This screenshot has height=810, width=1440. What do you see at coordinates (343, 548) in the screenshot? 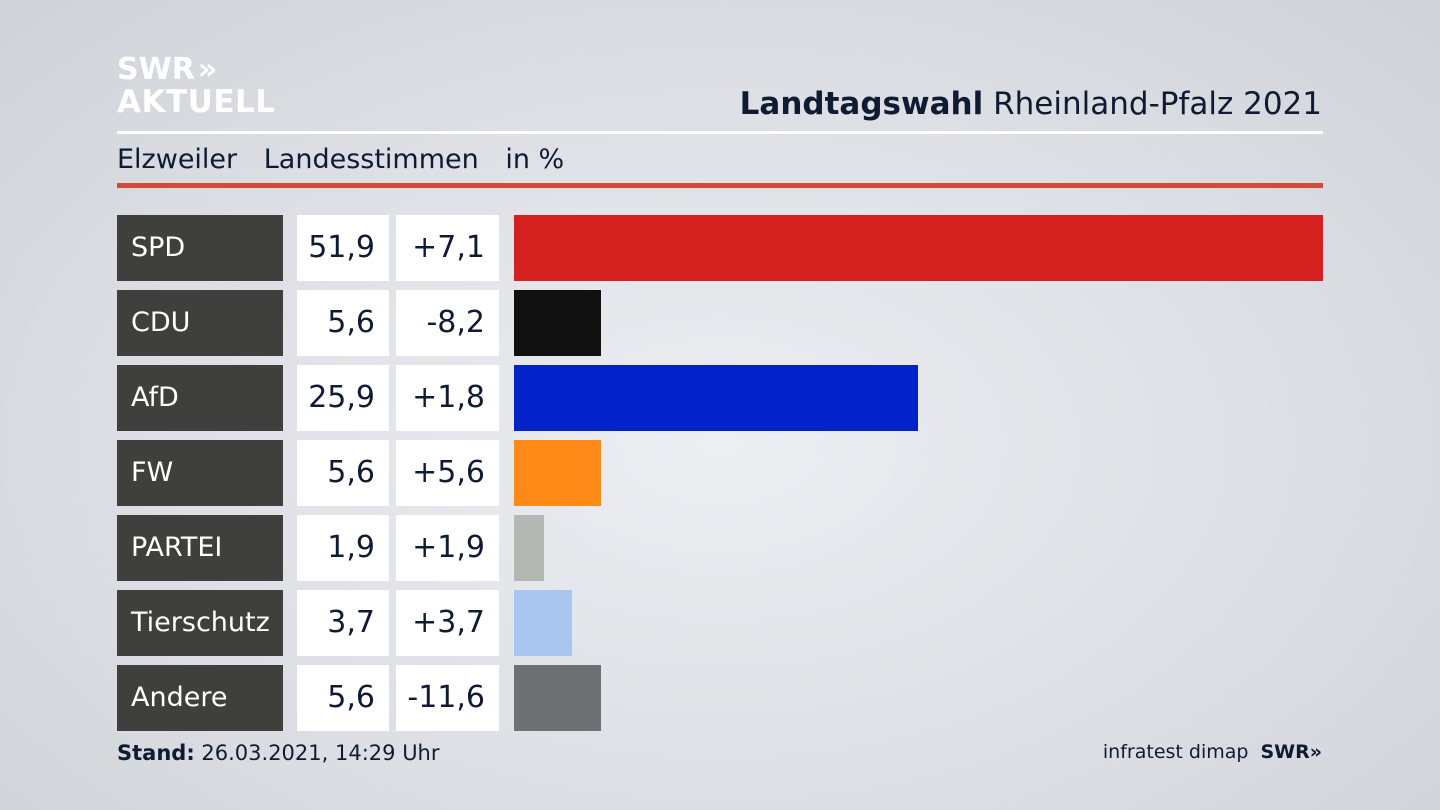
I see `vote-share-label: 1,9` at bounding box center [343, 548].